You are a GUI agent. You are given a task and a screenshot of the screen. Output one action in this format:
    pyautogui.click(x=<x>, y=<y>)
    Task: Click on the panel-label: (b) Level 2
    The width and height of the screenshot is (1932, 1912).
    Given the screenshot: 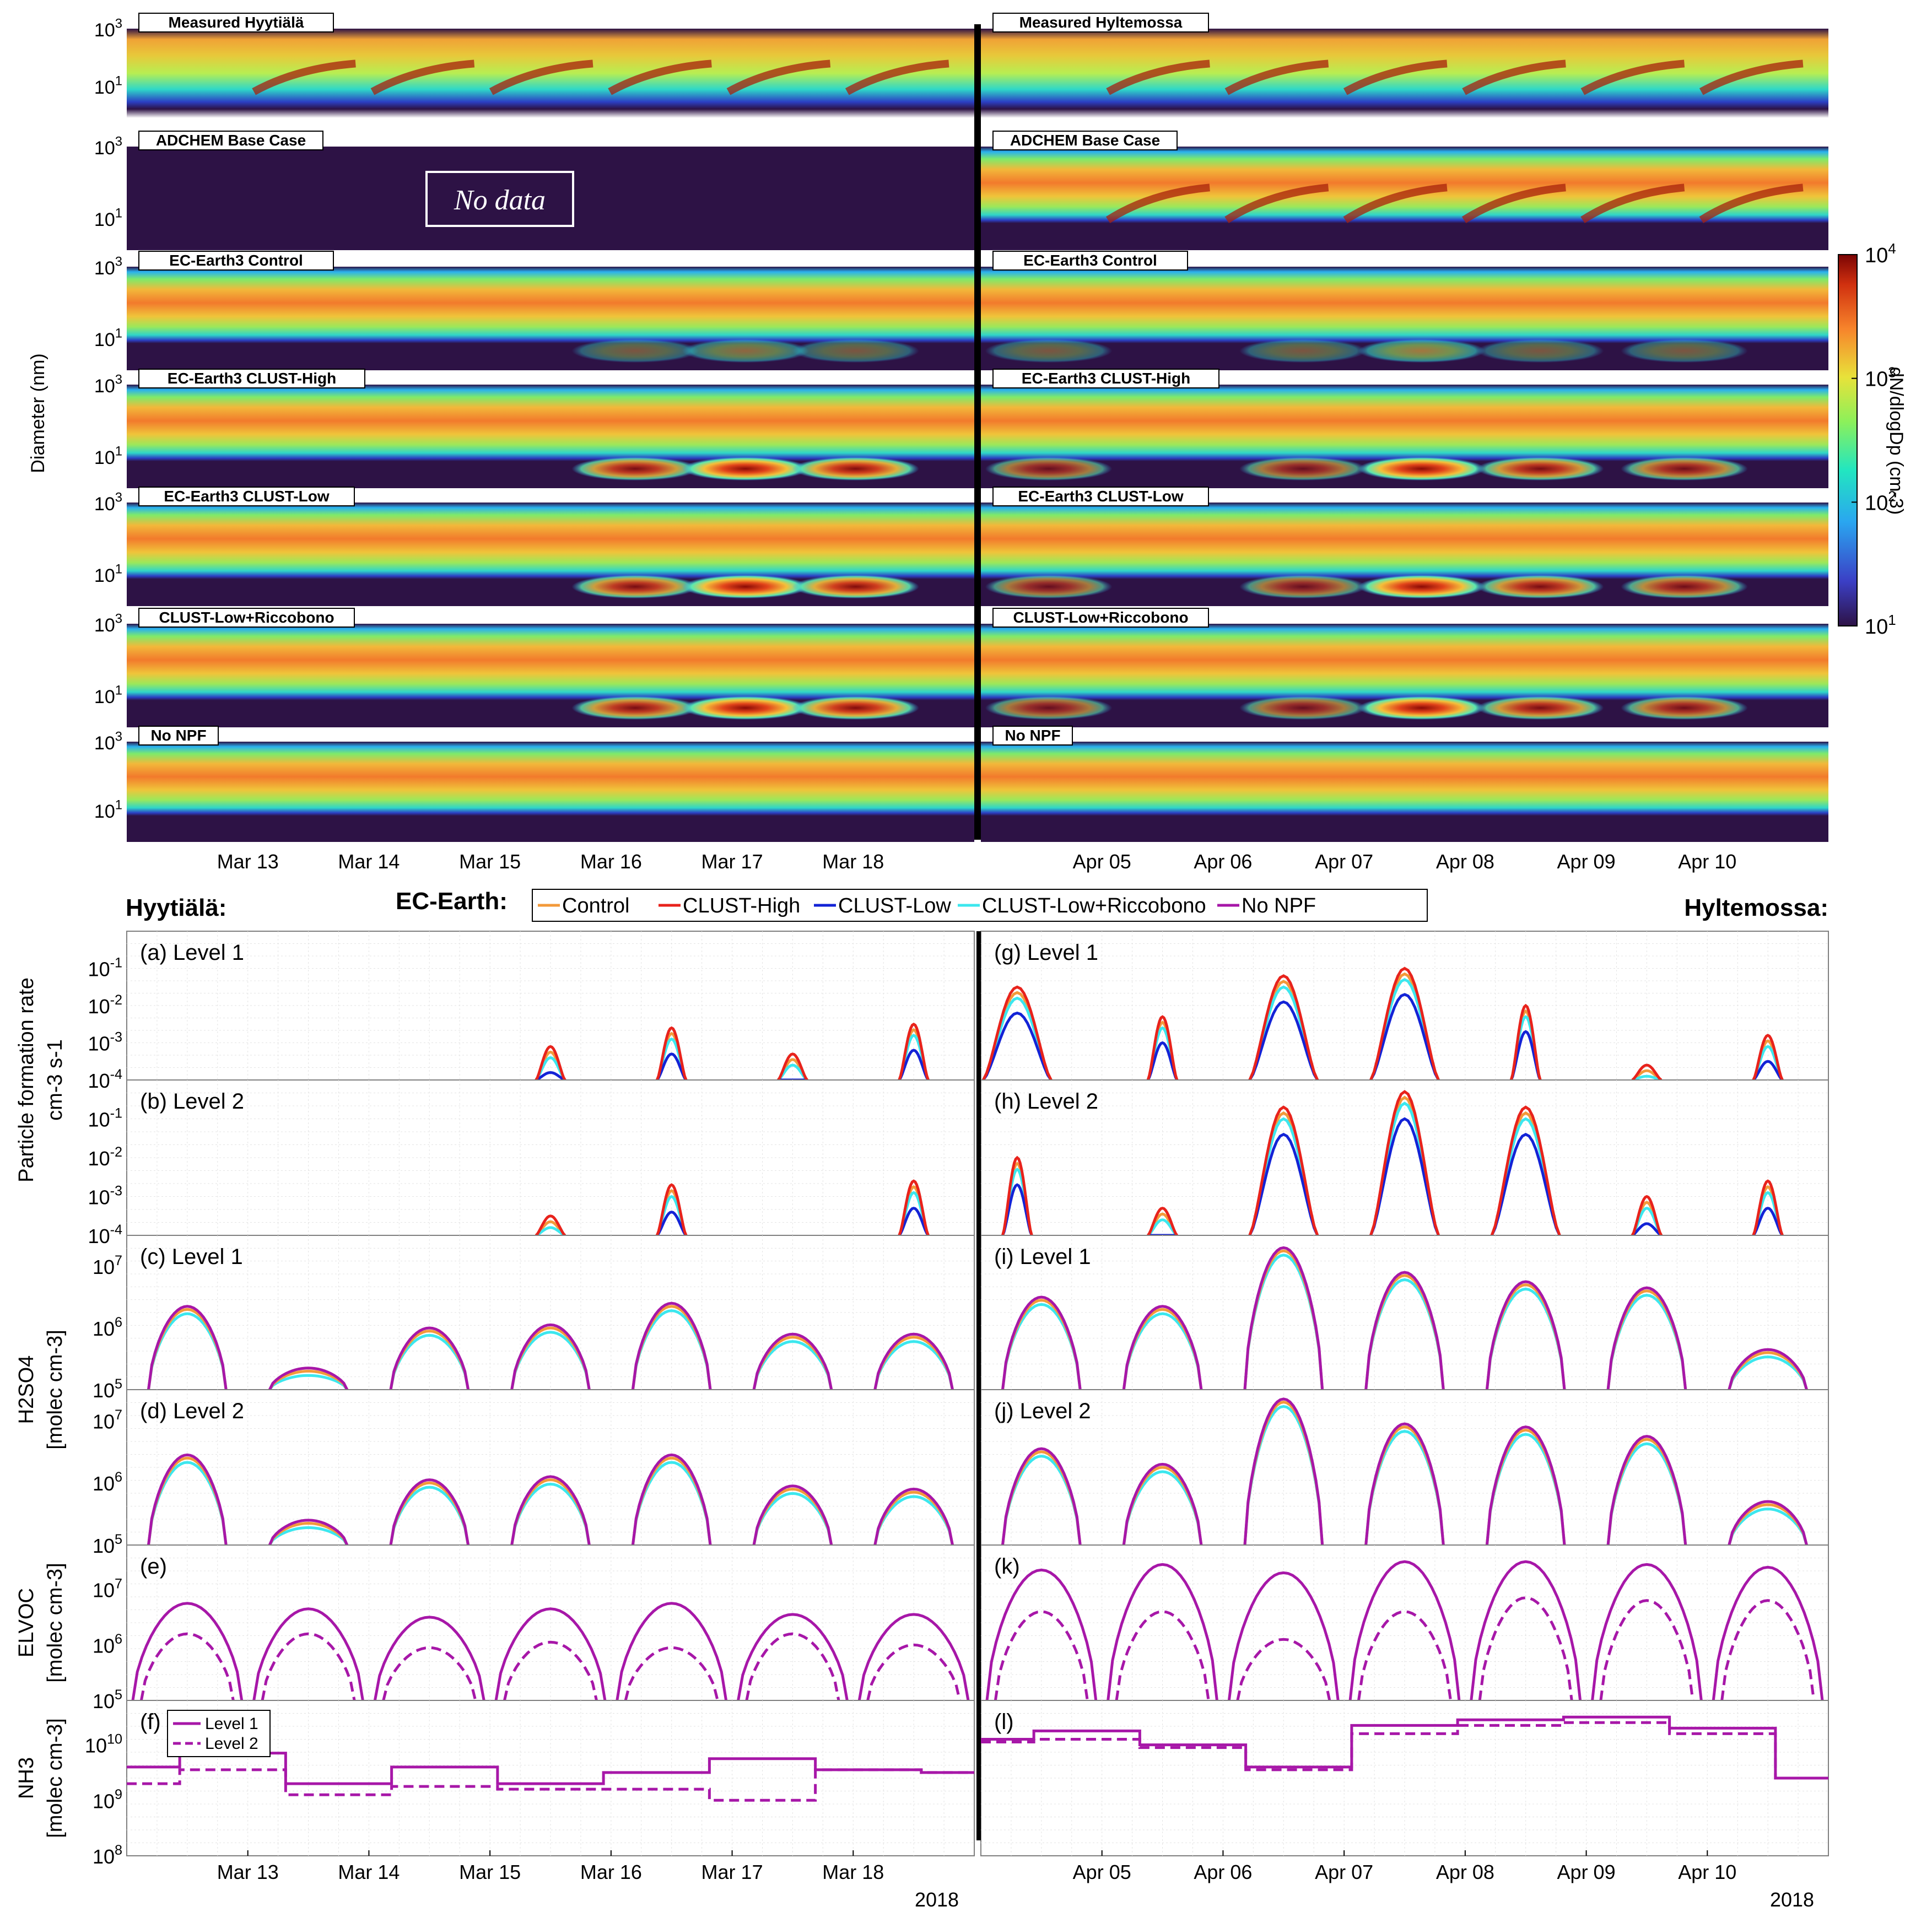 What is the action you would take?
    pyautogui.click(x=192, y=1101)
    